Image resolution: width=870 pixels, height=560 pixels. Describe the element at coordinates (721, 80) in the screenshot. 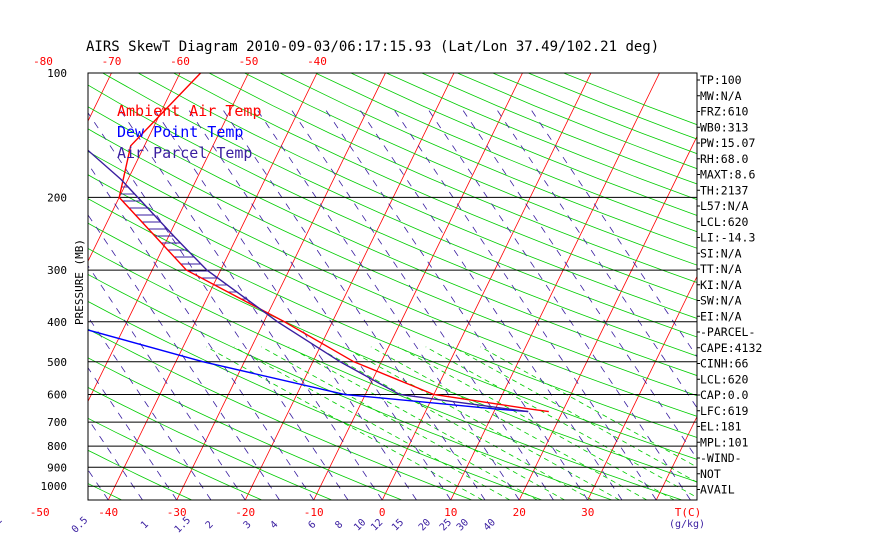

I see `index-label: TP:100` at that location.